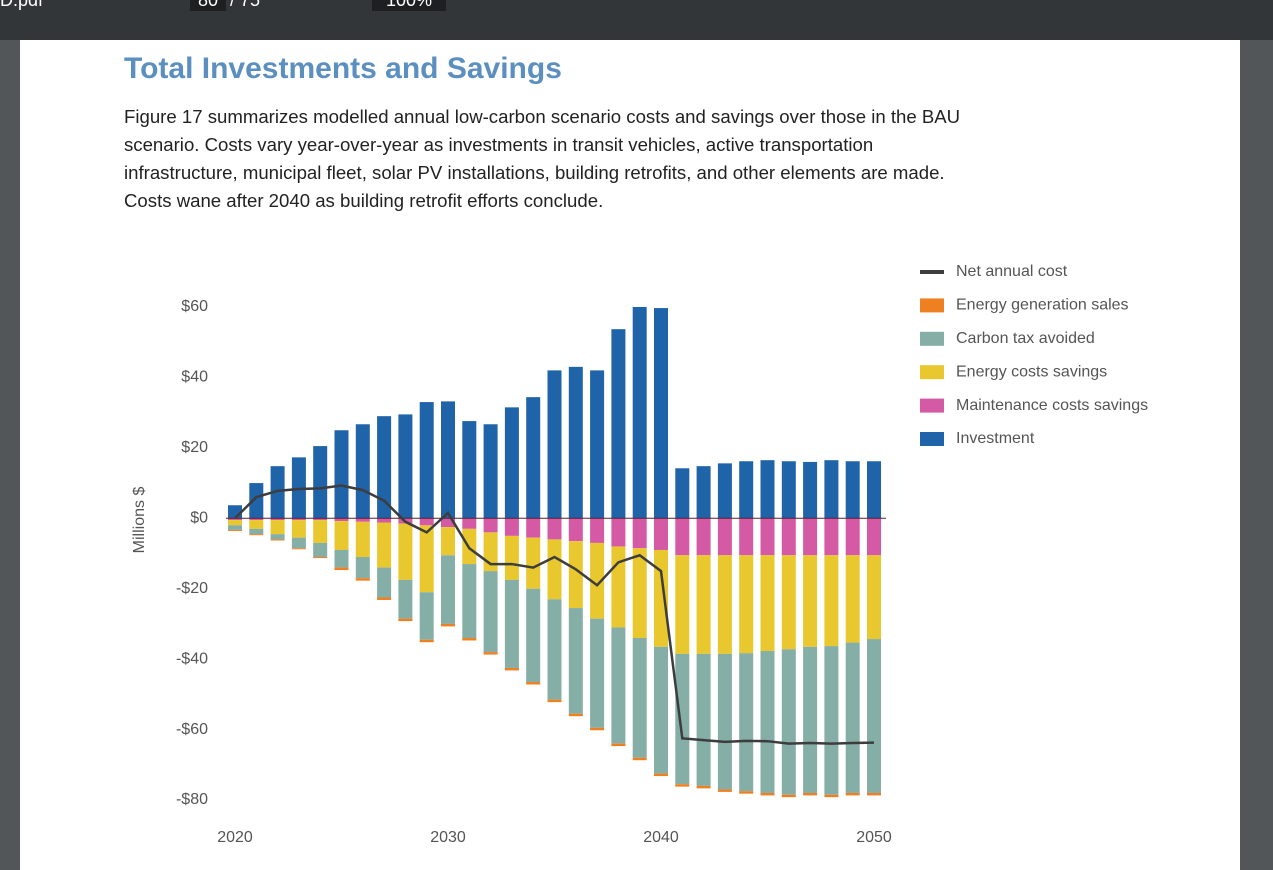 The width and height of the screenshot is (1273, 870). Describe the element at coordinates (343, 68) in the screenshot. I see `heading: Total Investments and Savings` at that location.